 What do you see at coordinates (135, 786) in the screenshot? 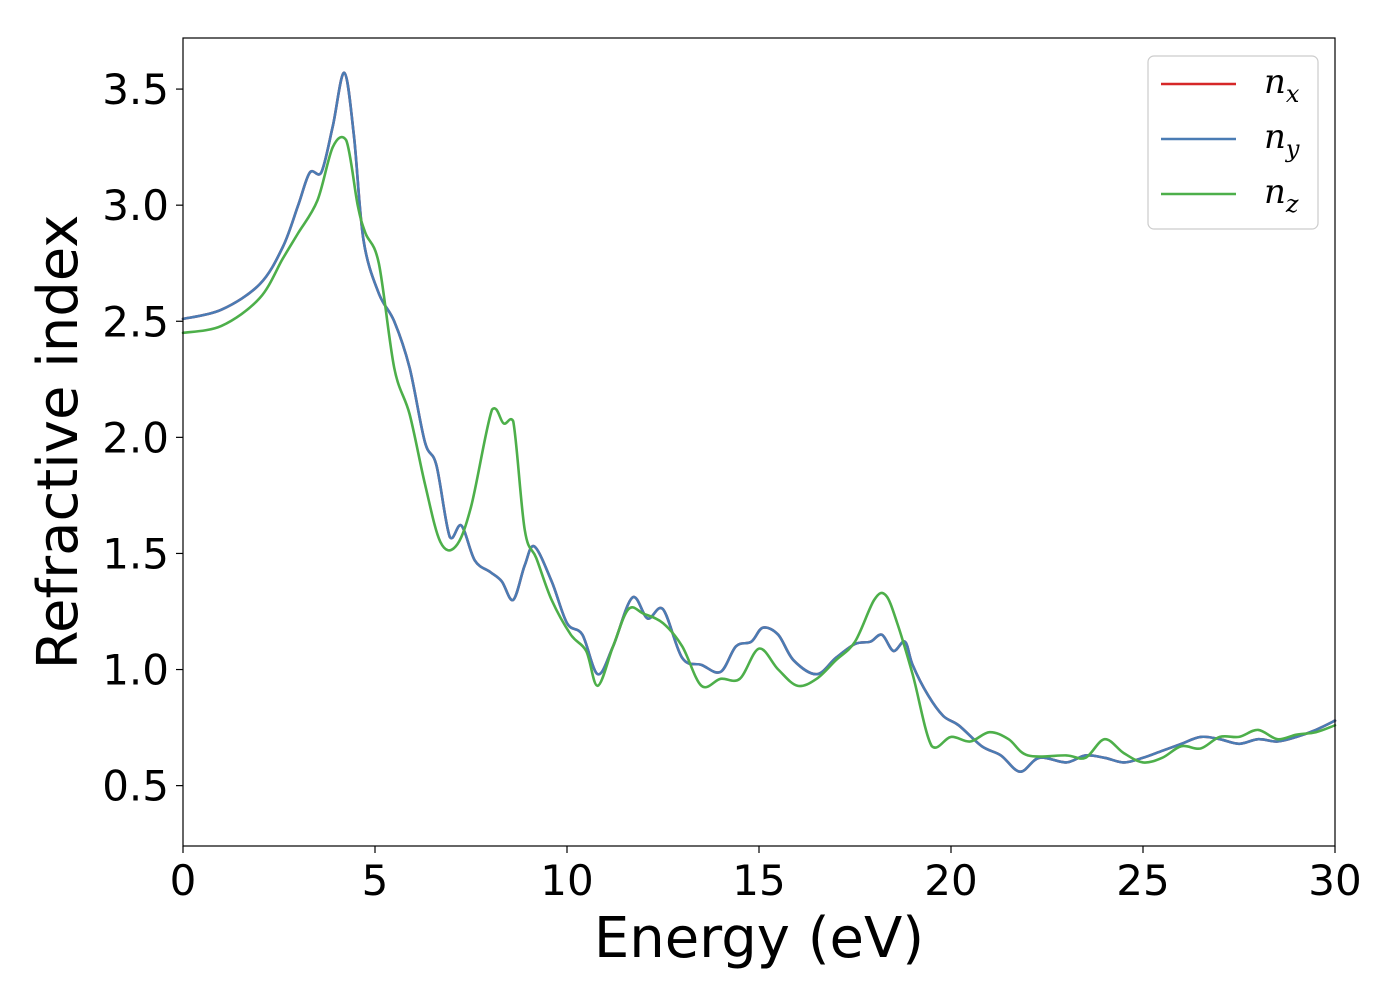
I see `y-tick-label: 0.5` at bounding box center [135, 786].